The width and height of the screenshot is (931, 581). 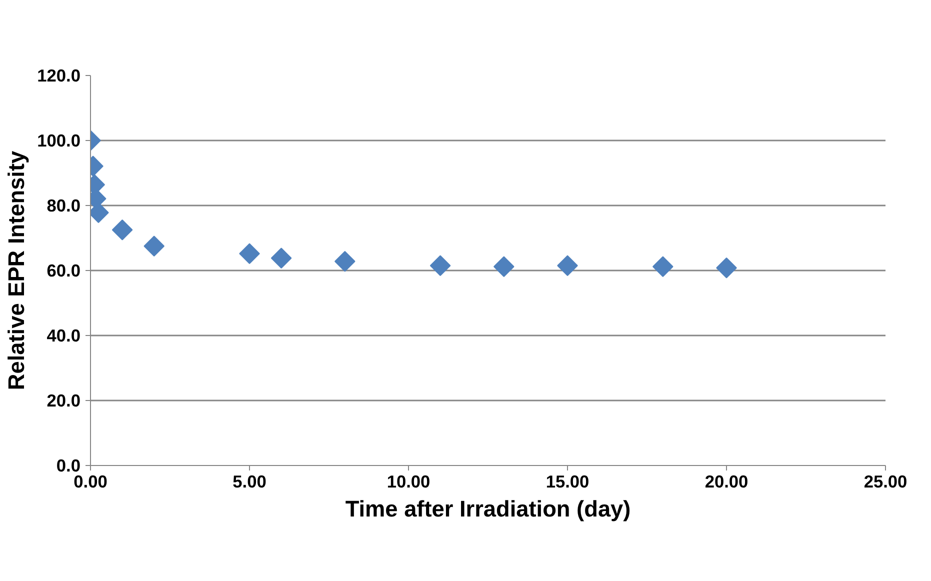 What do you see at coordinates (59, 76) in the screenshot?
I see `y-tick-label: 120.0` at bounding box center [59, 76].